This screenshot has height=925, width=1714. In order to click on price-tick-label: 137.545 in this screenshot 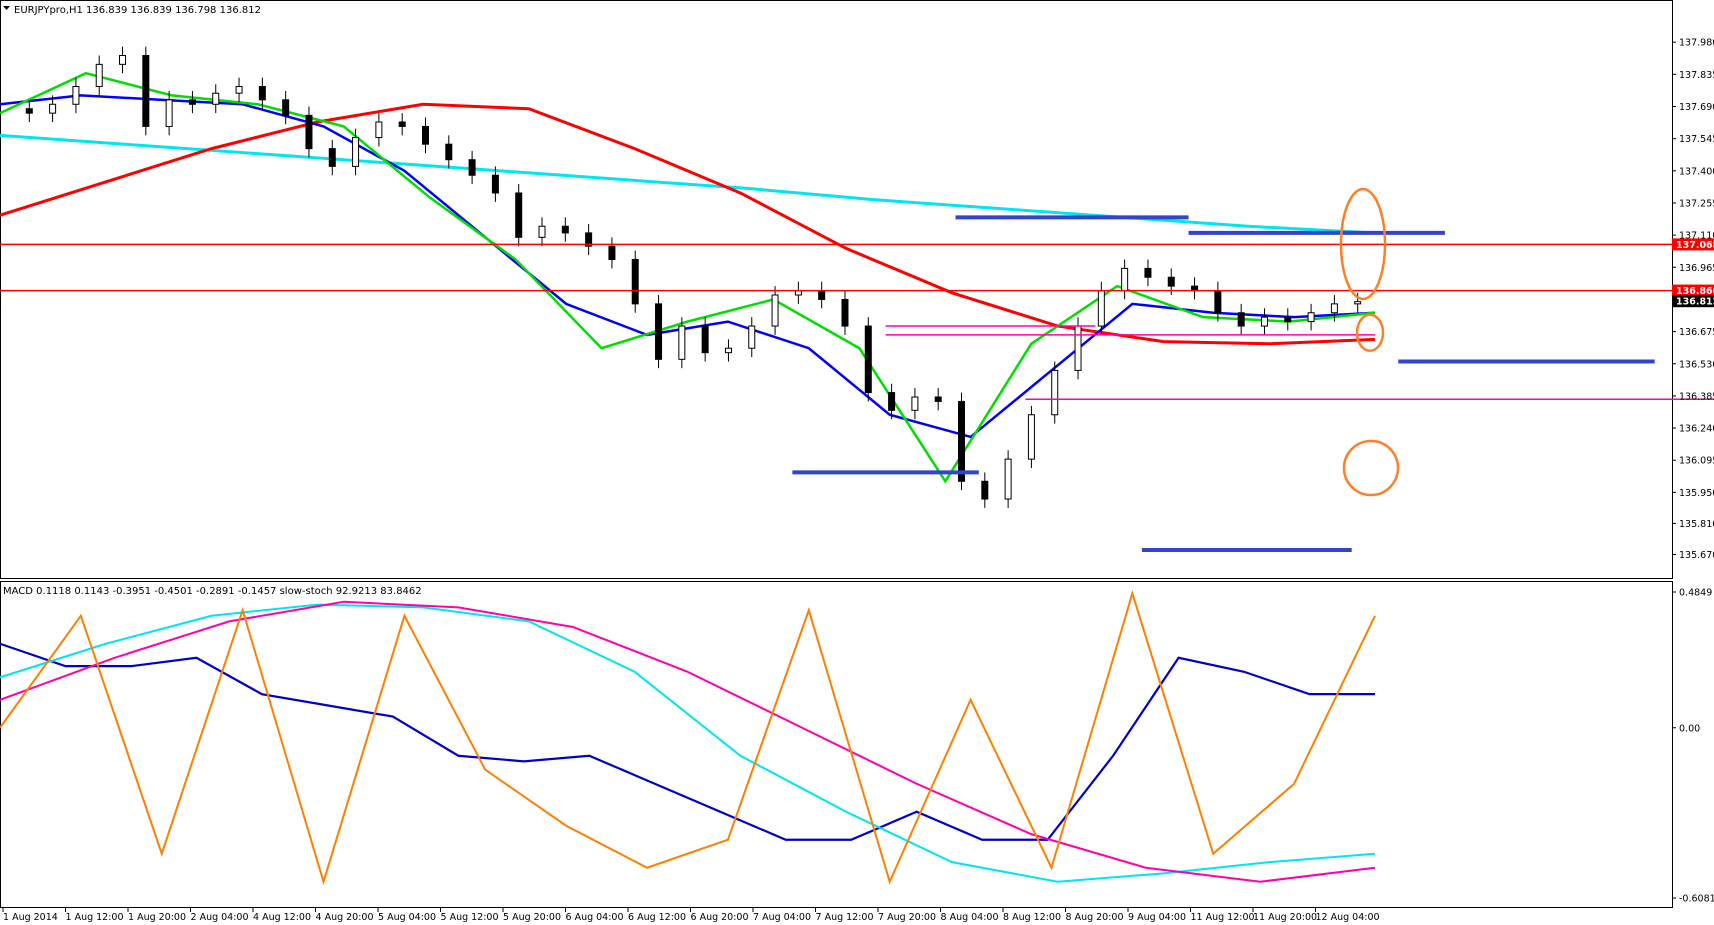, I will do `click(1696, 139)`.